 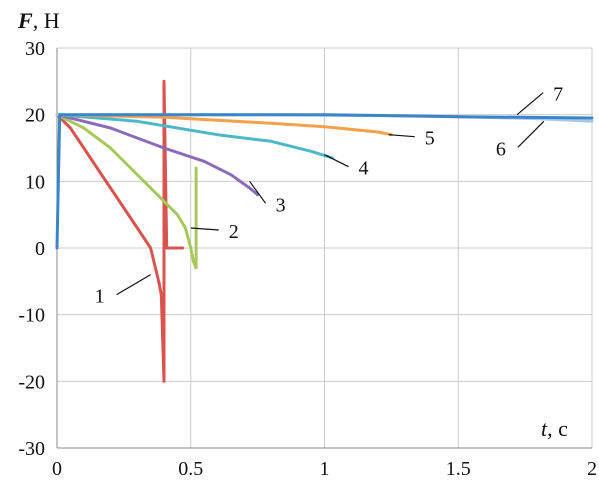 What do you see at coordinates (25, 20) in the screenshot?
I see `y-axis-symbol: F` at bounding box center [25, 20].